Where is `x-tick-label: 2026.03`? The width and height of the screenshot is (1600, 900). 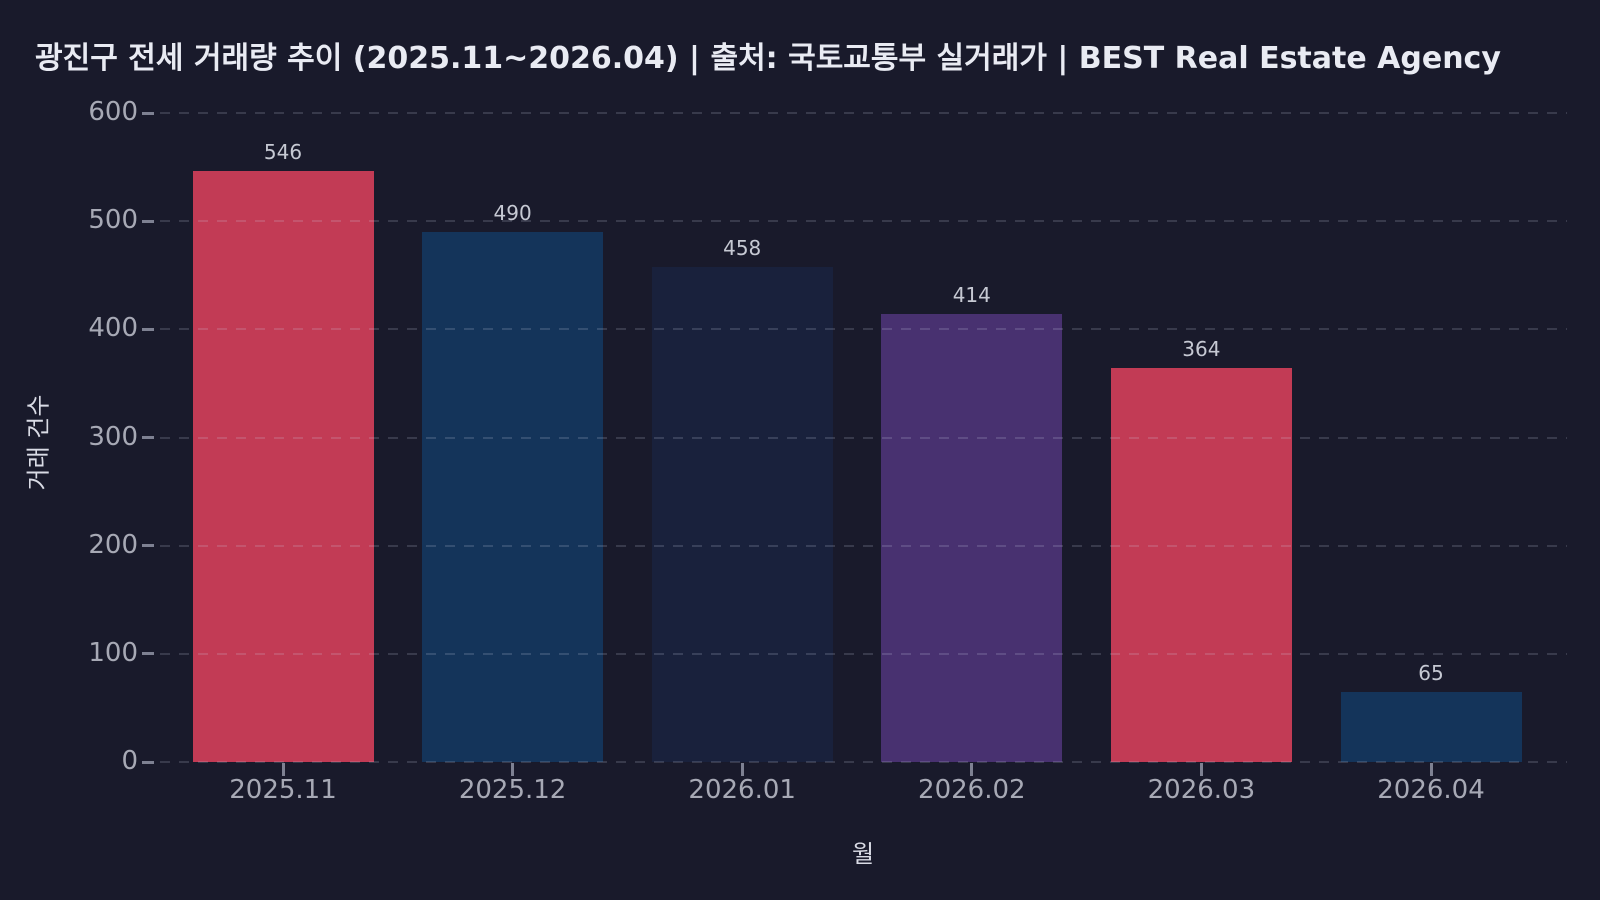 x-tick-label: 2026.03 is located at coordinates (1201, 790).